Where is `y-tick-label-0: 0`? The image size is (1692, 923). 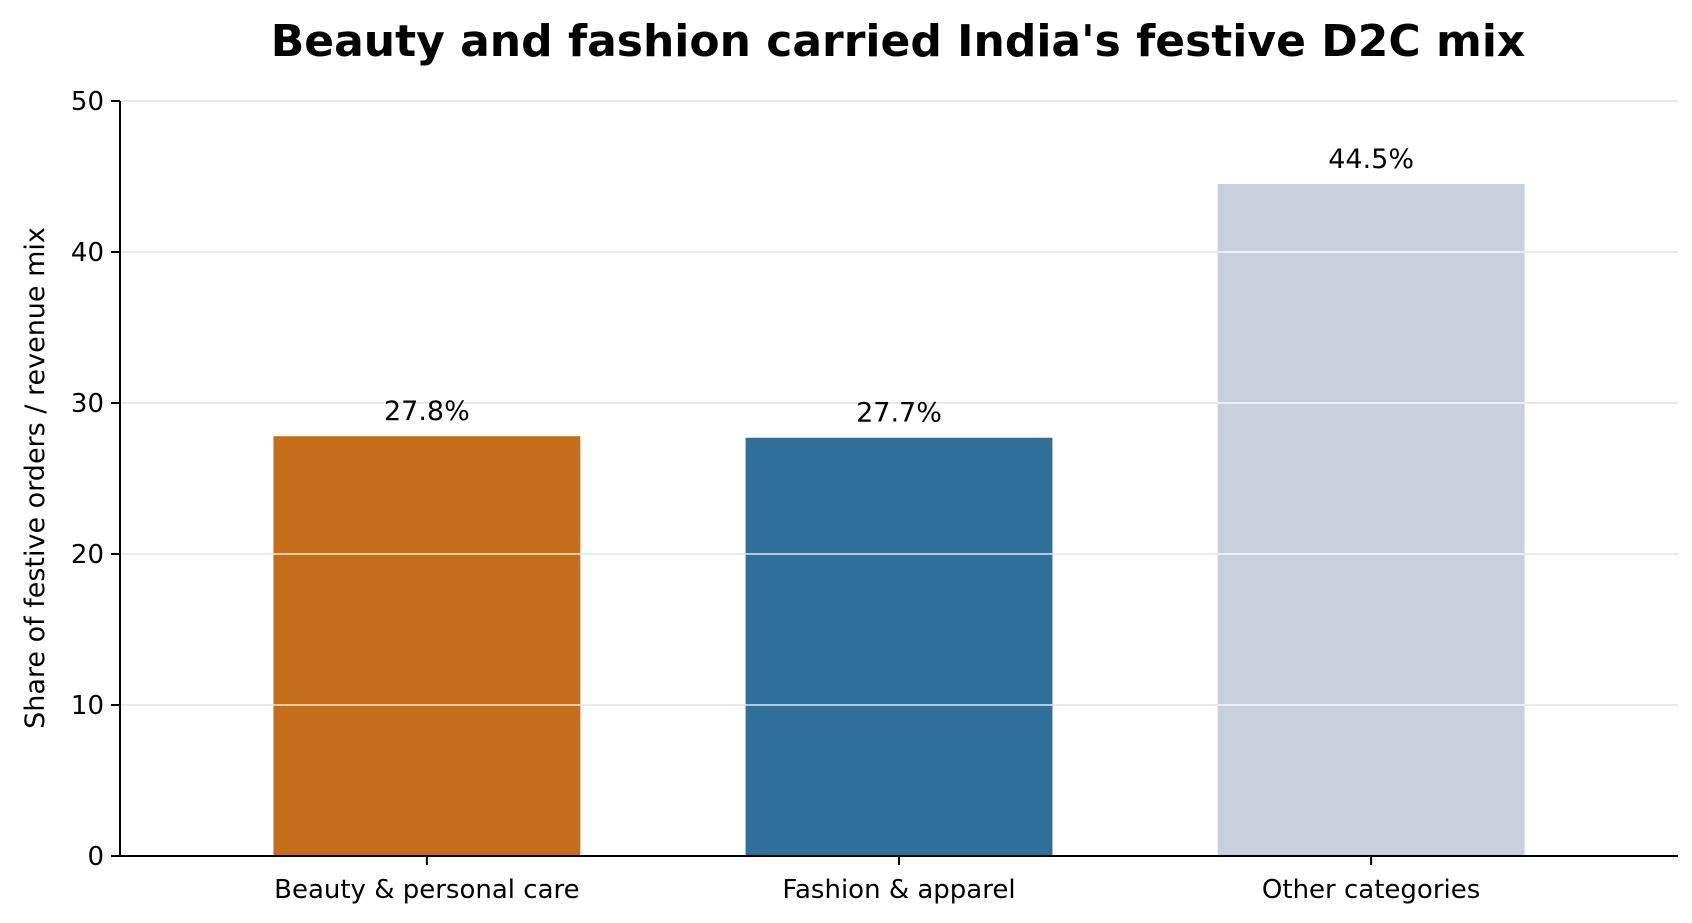 y-tick-label-0: 0 is located at coordinates (95, 857).